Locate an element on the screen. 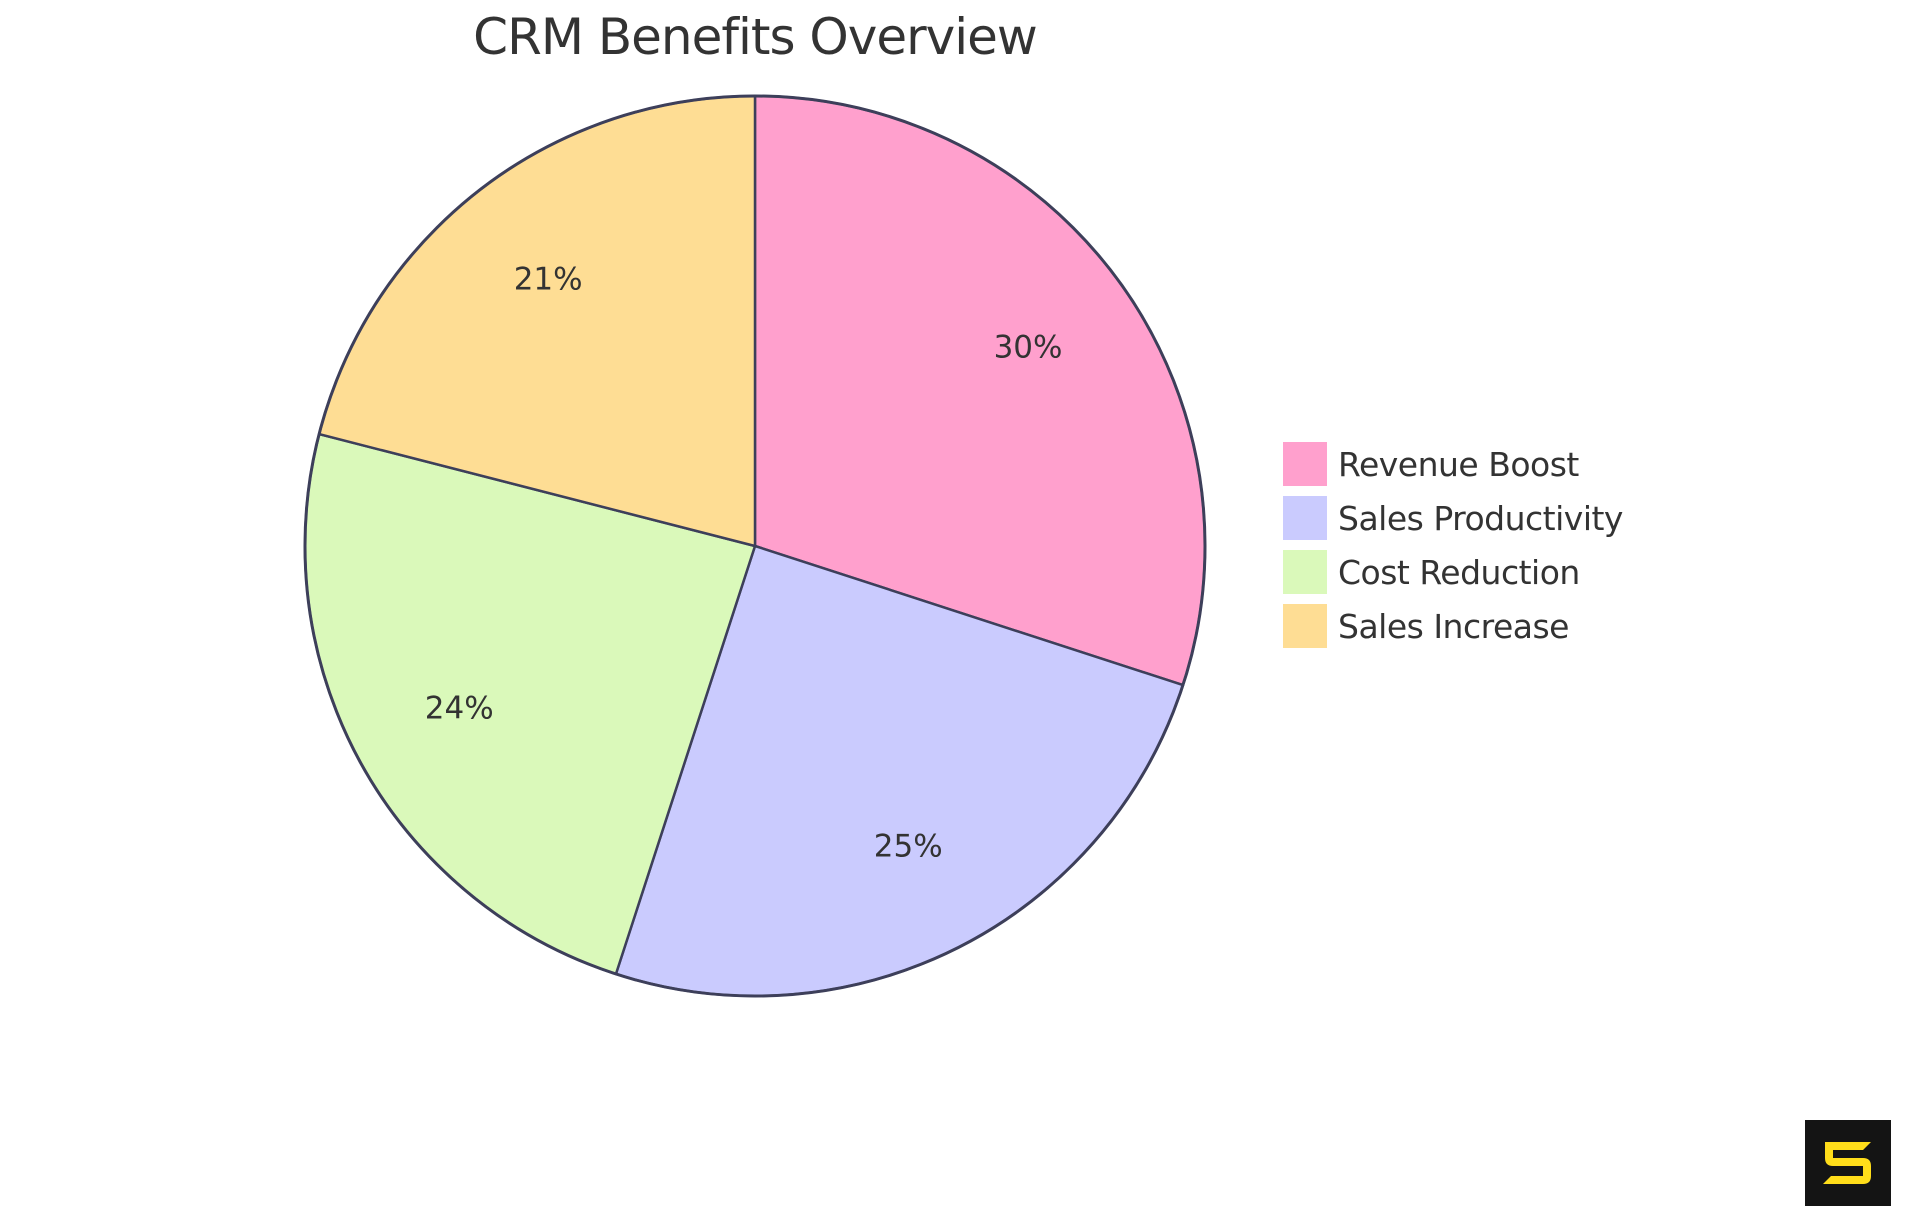  slice-label-cost-reduction: 24% is located at coordinates (459, 709).